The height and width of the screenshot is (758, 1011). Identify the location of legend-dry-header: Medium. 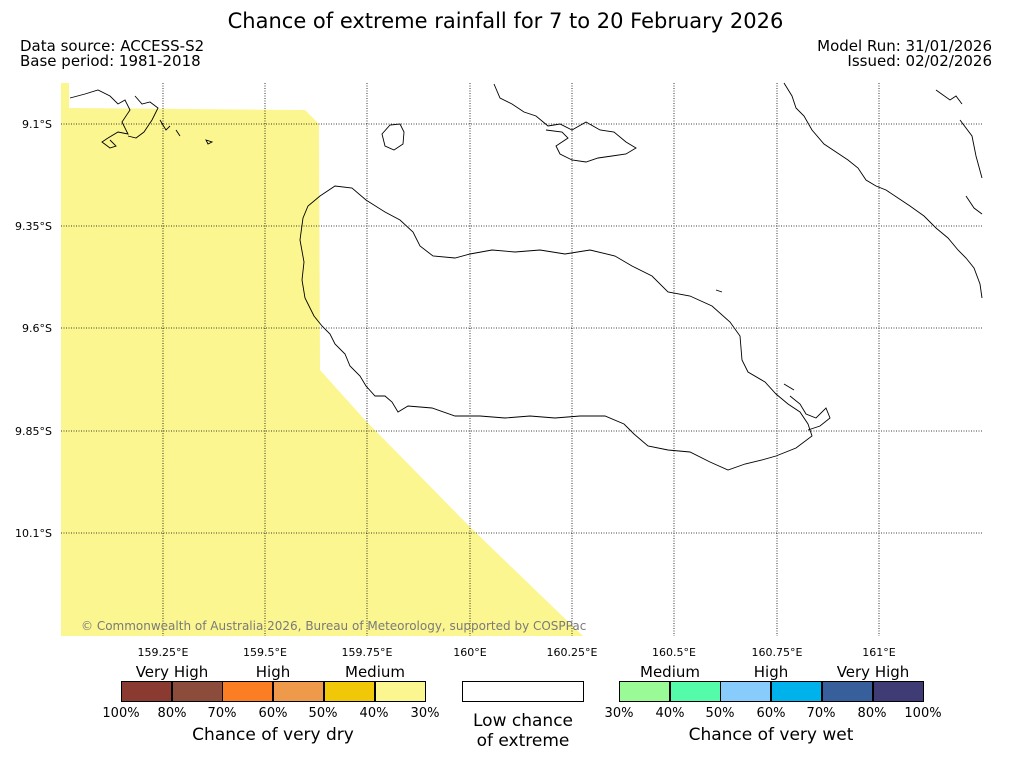
(375, 672).